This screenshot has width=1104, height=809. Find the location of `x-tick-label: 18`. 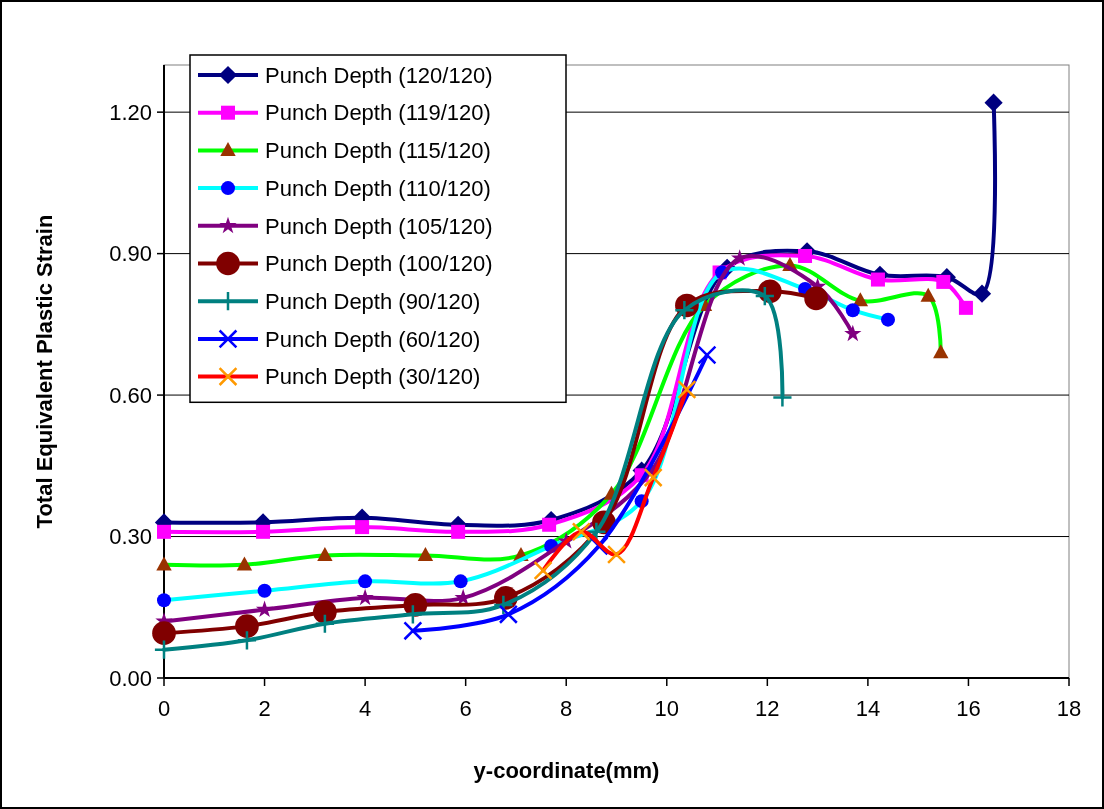

x-tick-label: 18 is located at coordinates (1069, 708).